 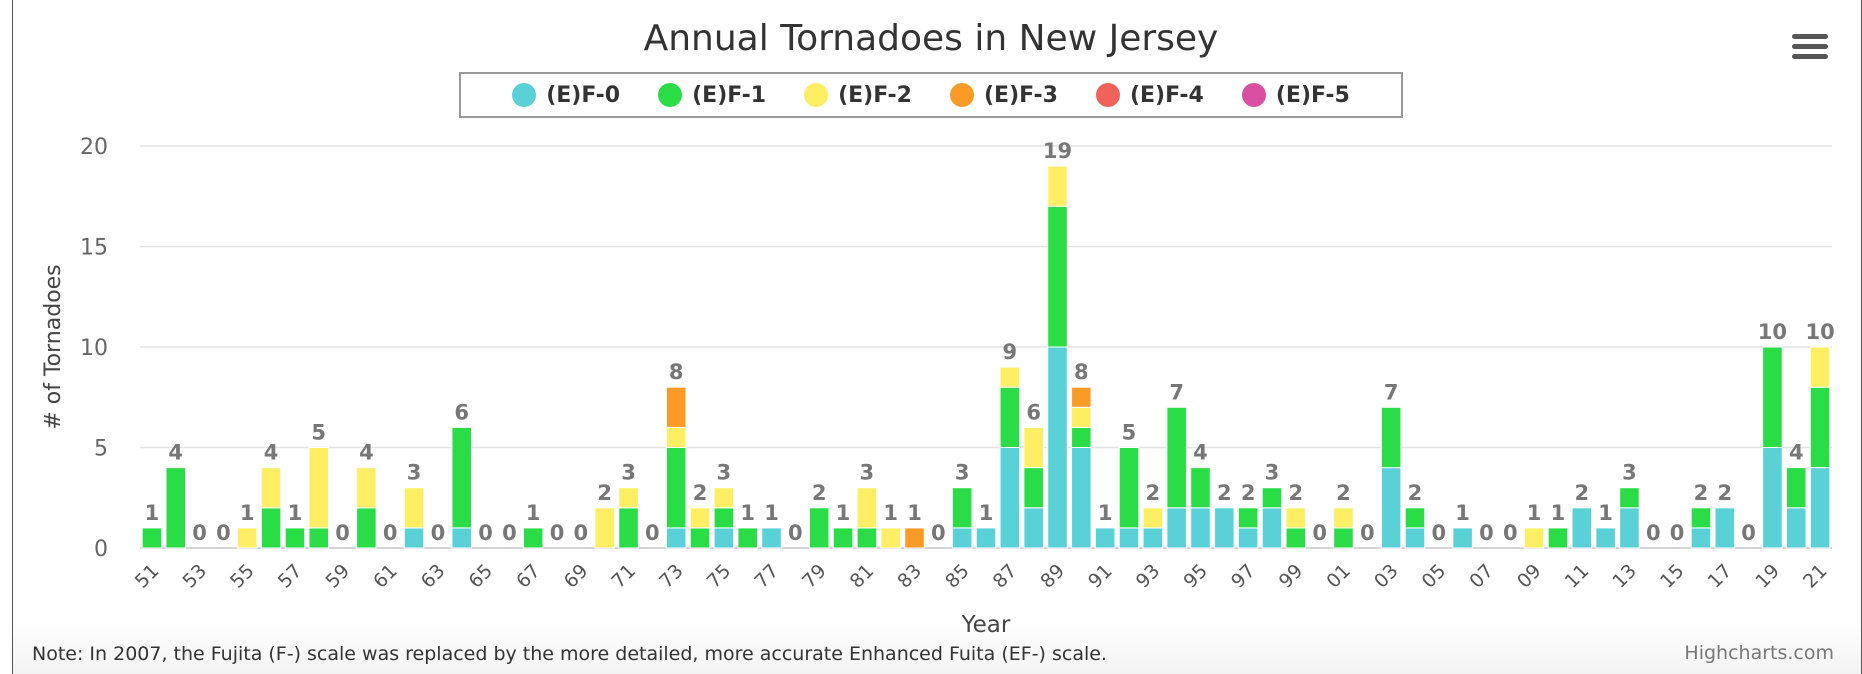 I want to click on x-tick-label: 93, so click(x=1148, y=576).